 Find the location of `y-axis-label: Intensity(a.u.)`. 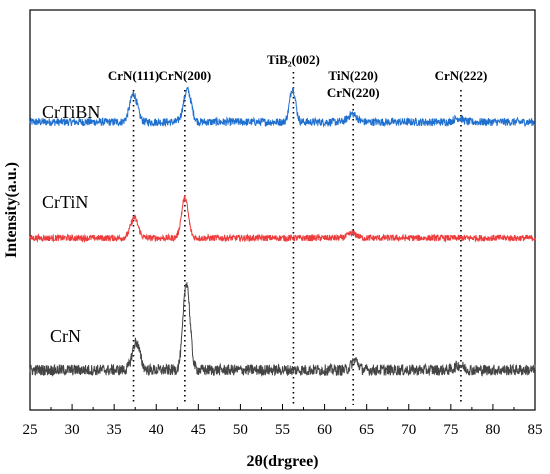

y-axis-label: Intensity(a.u.) is located at coordinates (11, 210).